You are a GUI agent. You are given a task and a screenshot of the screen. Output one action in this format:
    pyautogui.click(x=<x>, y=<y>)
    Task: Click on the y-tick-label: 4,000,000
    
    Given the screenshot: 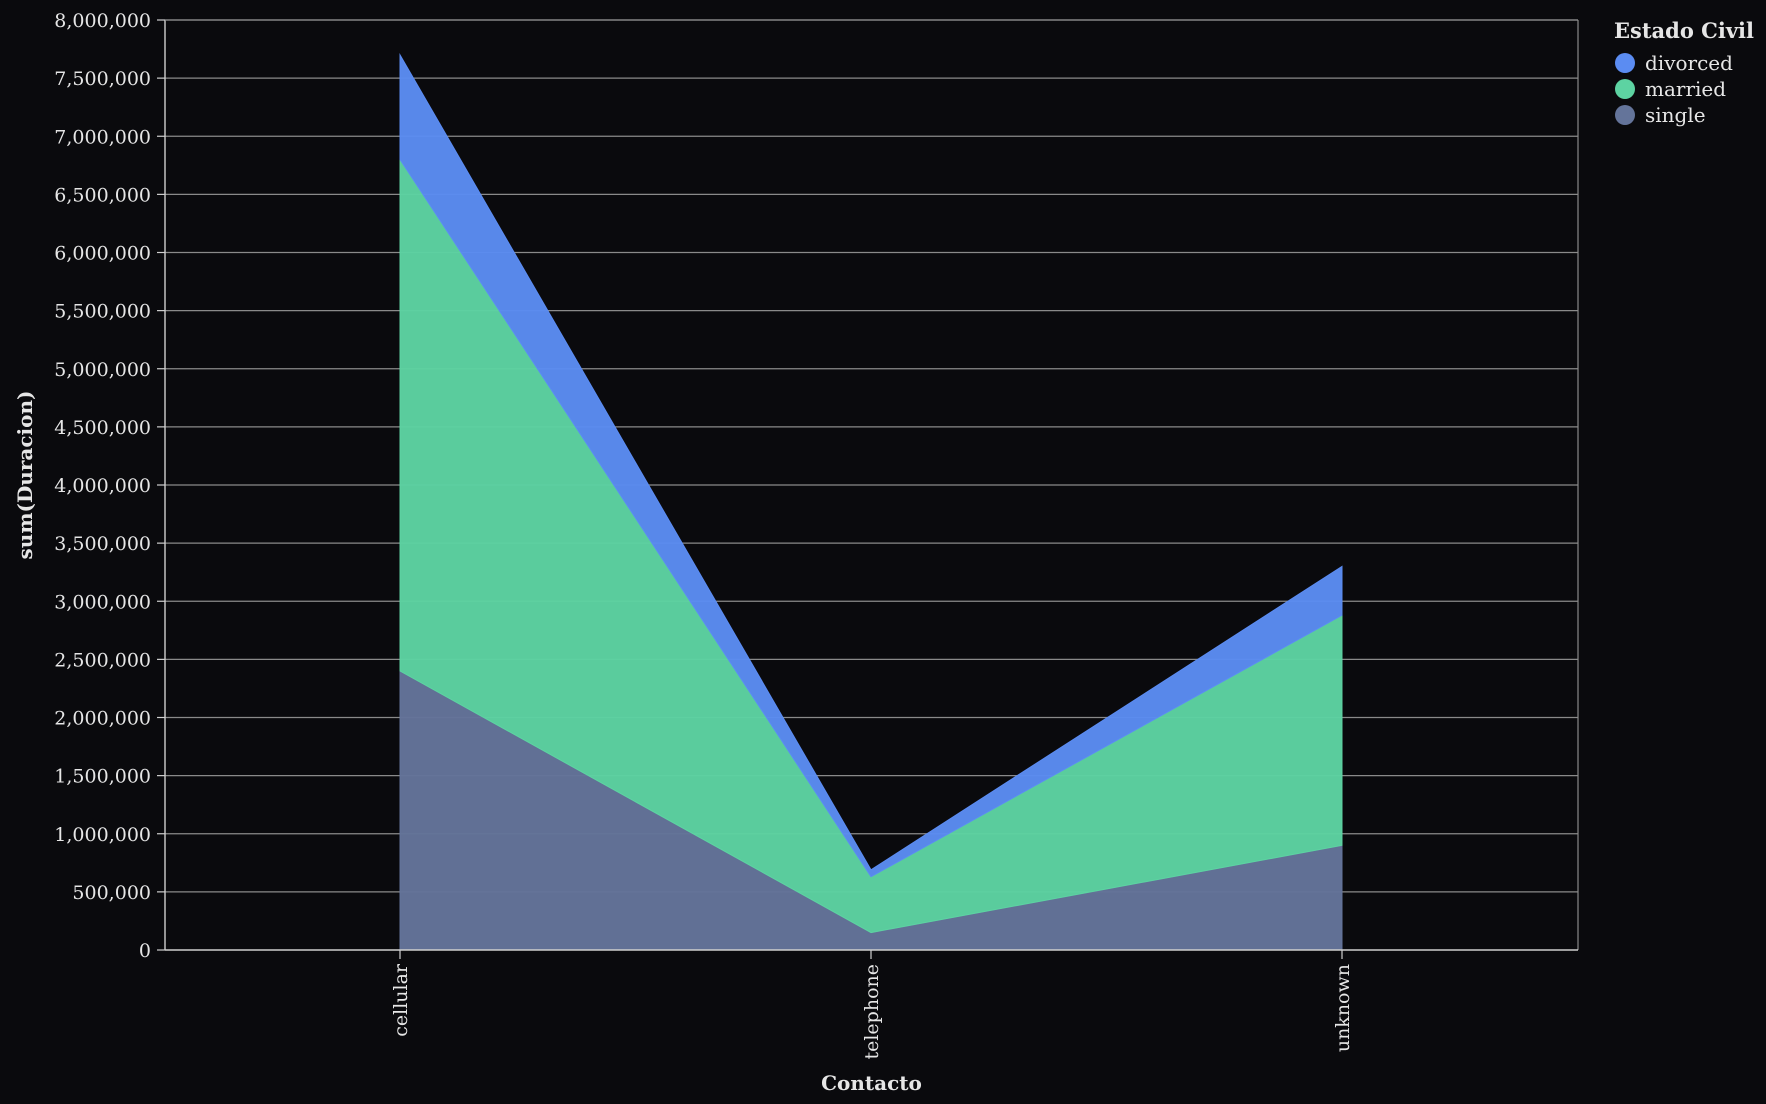 What is the action you would take?
    pyautogui.click(x=102, y=486)
    